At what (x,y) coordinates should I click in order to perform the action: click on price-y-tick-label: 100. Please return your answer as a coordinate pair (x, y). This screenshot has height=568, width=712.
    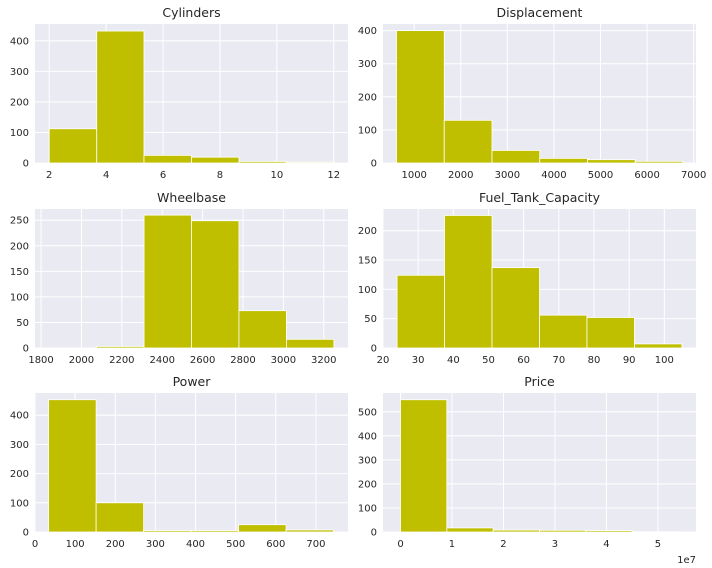
    Looking at the image, I should click on (367, 508).